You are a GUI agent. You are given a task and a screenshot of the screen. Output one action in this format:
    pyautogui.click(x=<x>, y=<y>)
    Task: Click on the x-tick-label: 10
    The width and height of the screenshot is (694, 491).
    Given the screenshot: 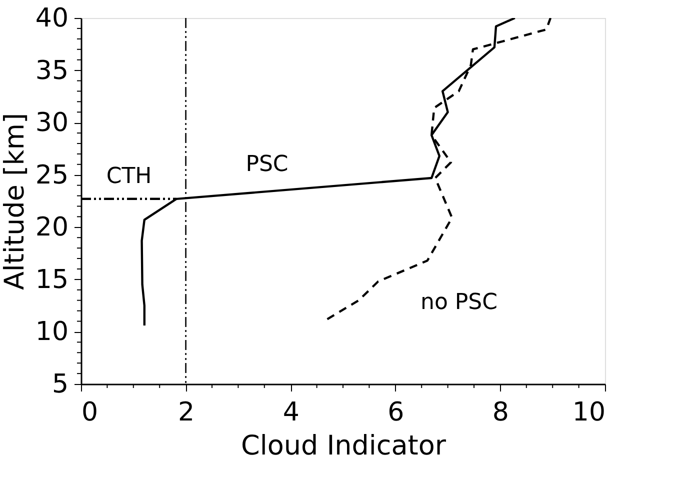 What is the action you would take?
    pyautogui.click(x=589, y=413)
    